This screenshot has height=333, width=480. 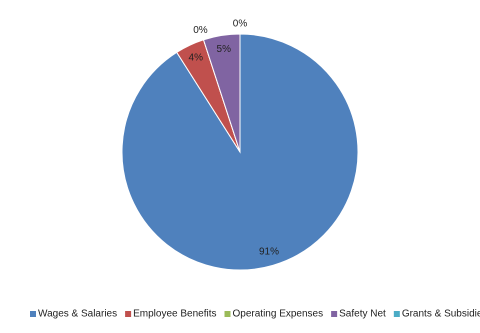 What do you see at coordinates (77, 314) in the screenshot?
I see `legend-label: Wages & Salaries` at bounding box center [77, 314].